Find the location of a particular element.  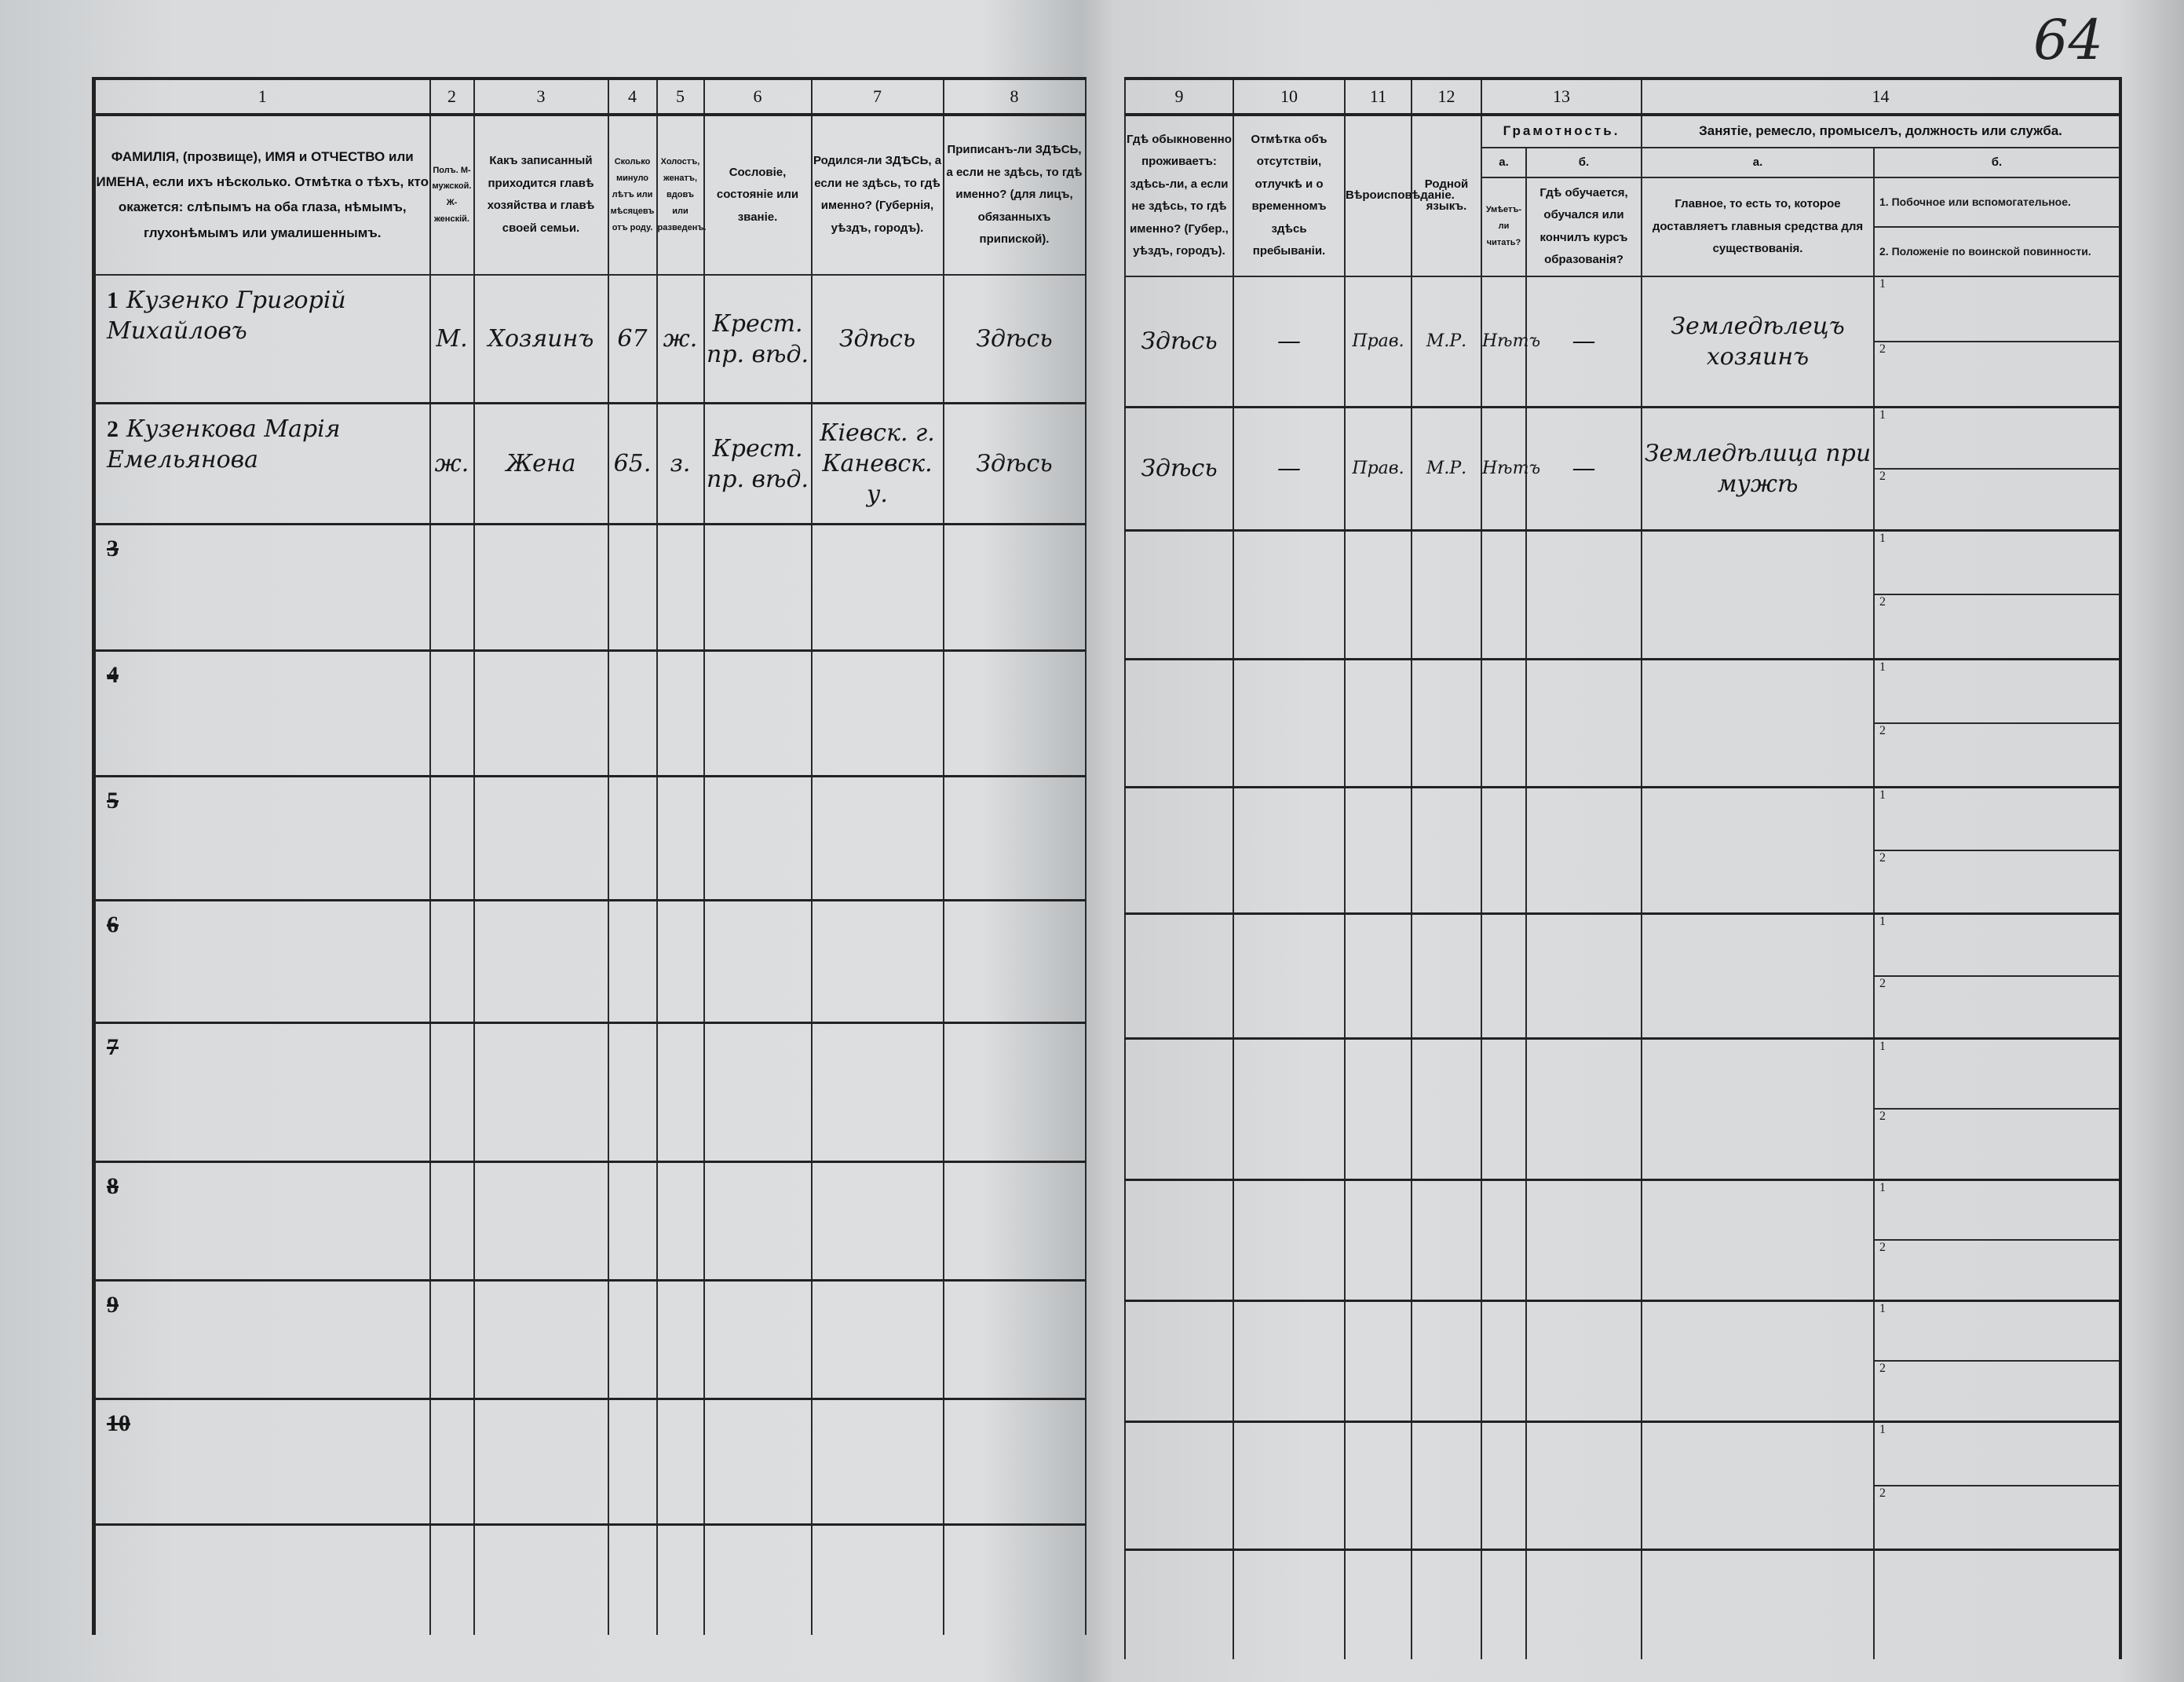

cell-name: 9 is located at coordinates (262, 1340).